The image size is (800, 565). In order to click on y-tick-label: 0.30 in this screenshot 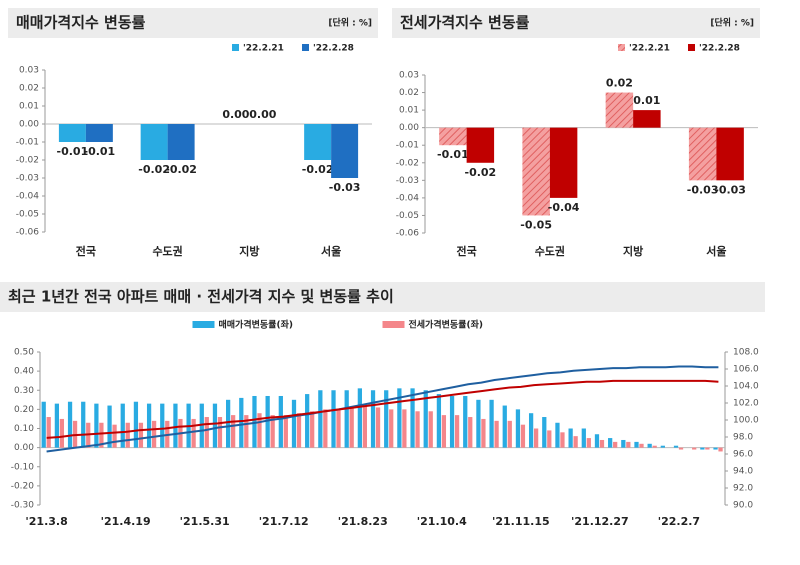, I will do `click(24, 391)`.